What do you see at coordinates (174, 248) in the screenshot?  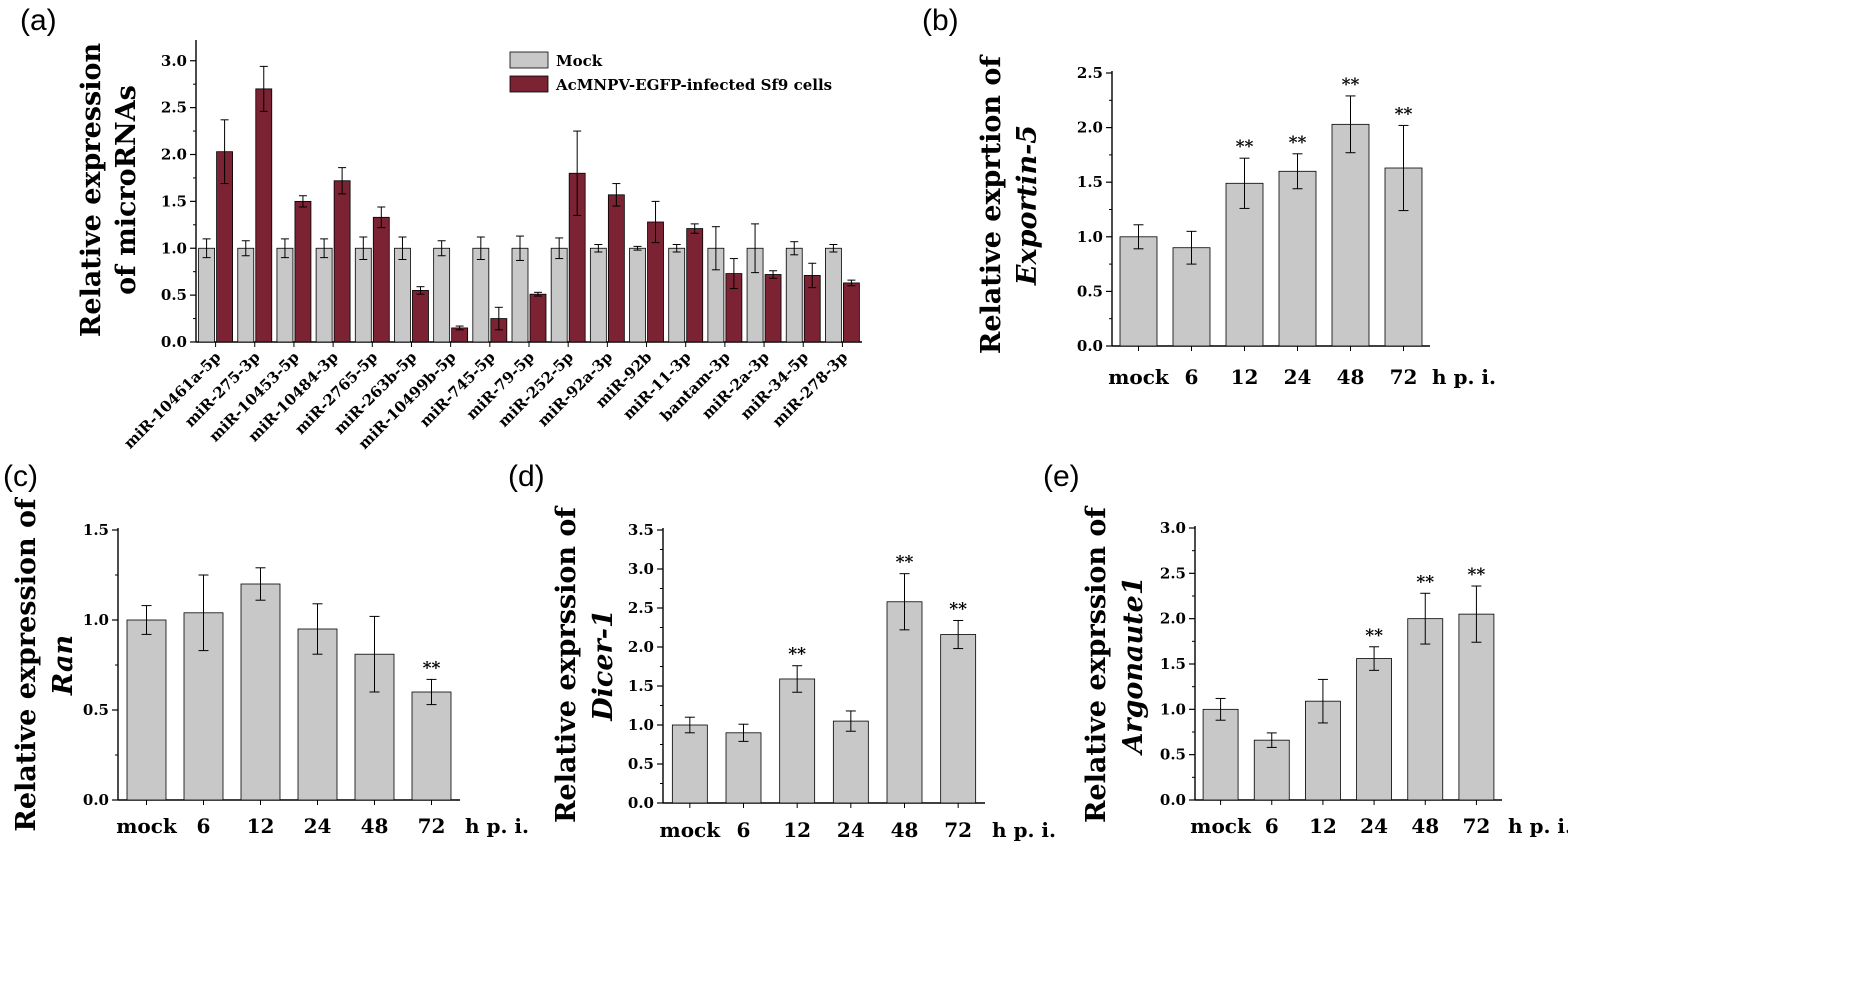 I see `panel-a-y-tick-label: 1.0` at bounding box center [174, 248].